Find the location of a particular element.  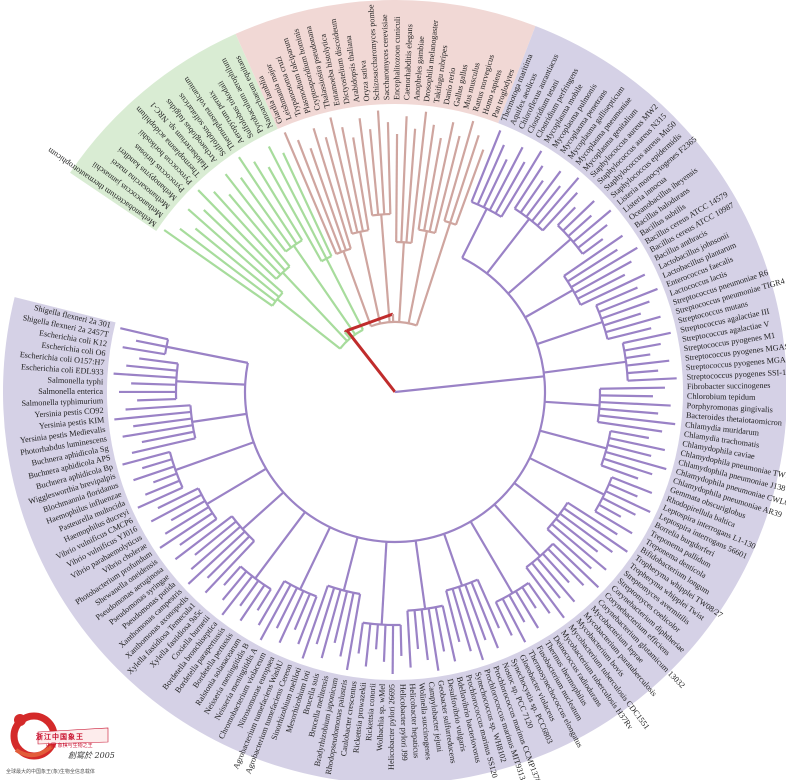

logo-footer: 全球最大的中国象王(象)生物全信息载体 is located at coordinates (50, 771).